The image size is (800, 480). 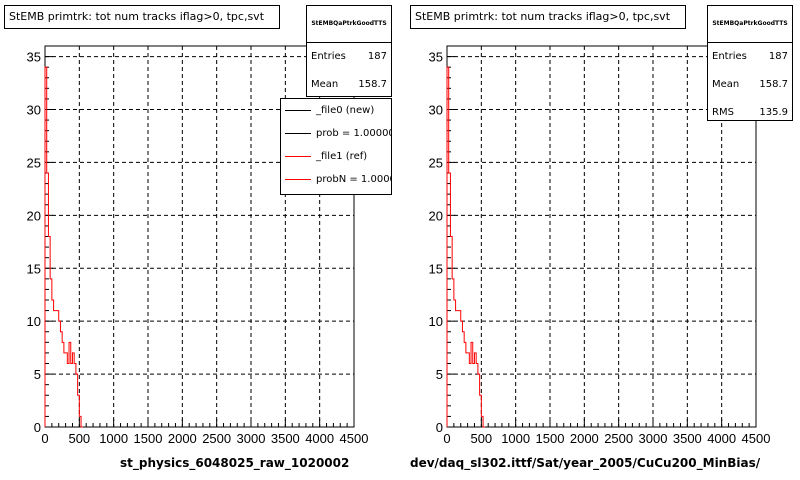 I want to click on left-y-tick-label: 35, so click(x=34, y=57).